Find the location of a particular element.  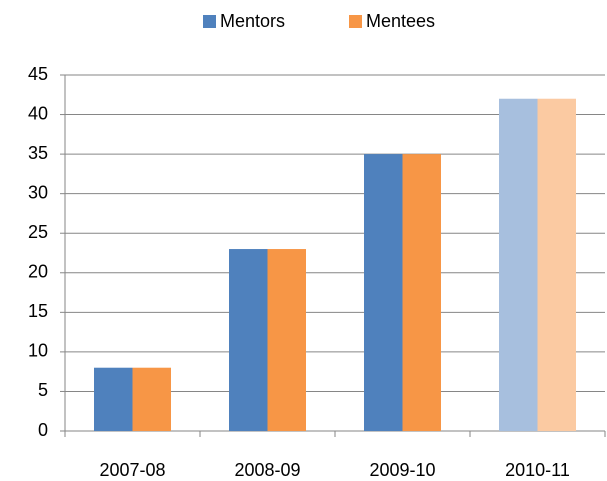

y-tick-label: 5 is located at coordinates (43, 390).